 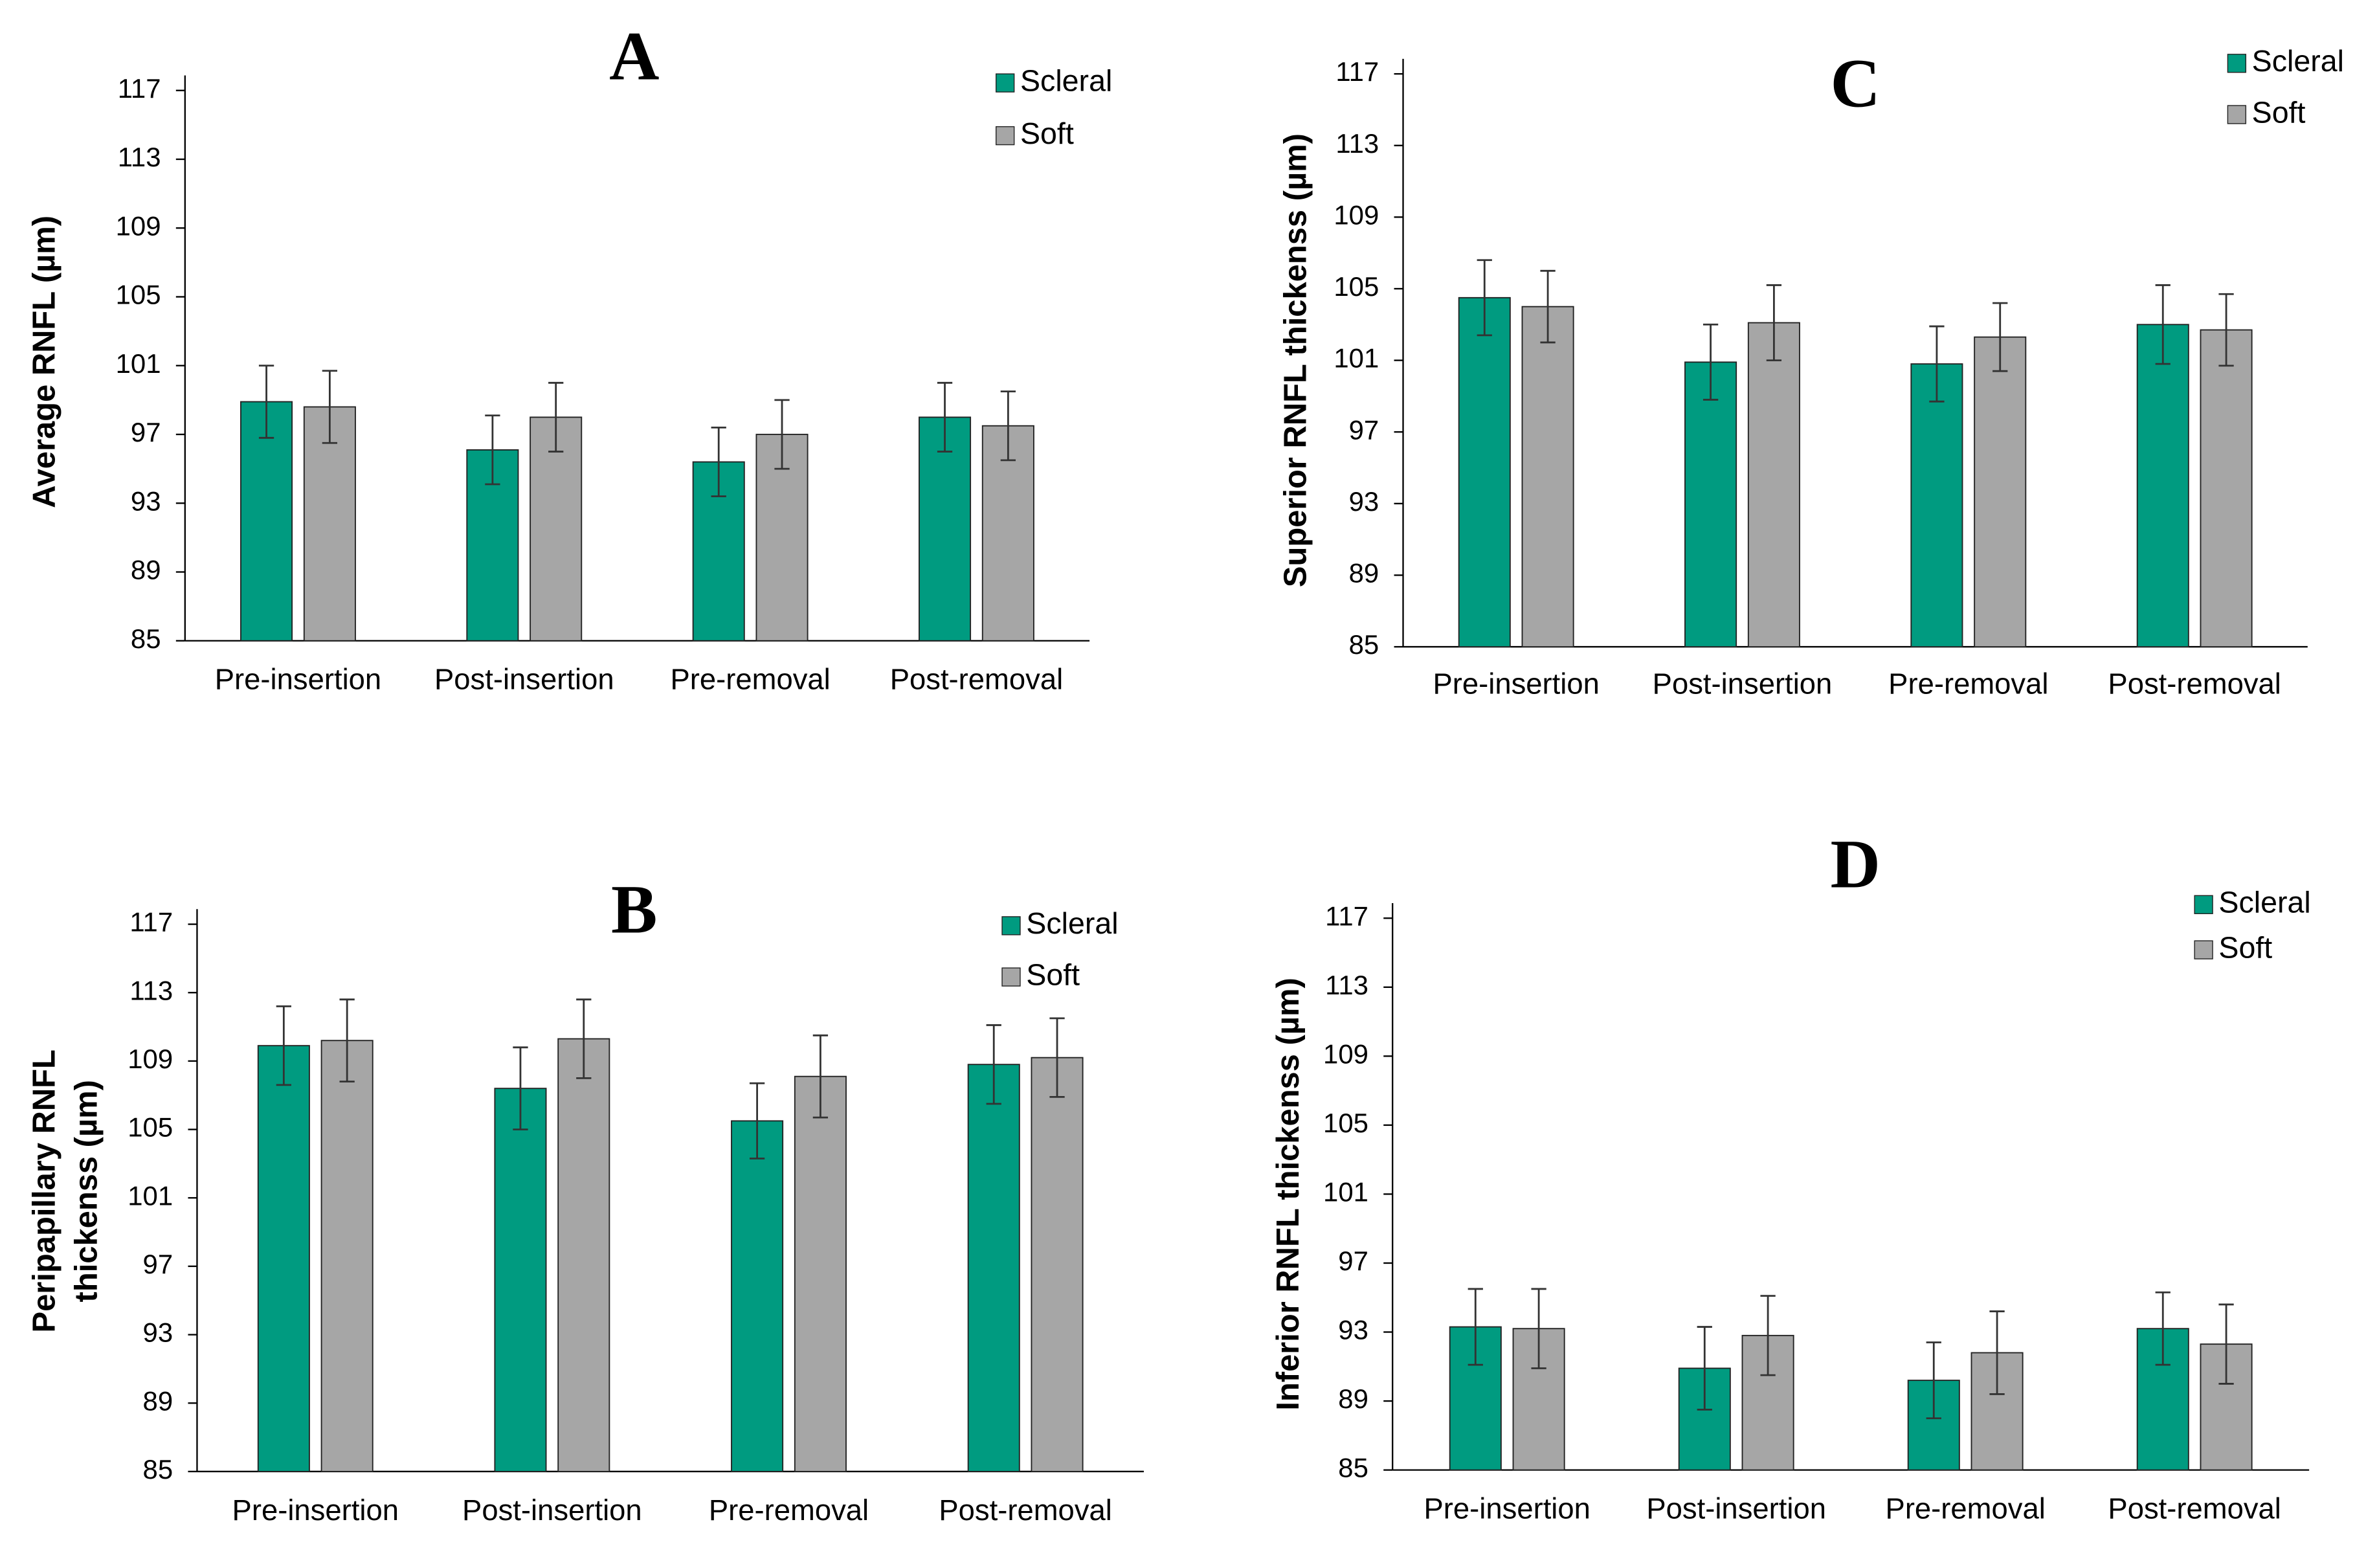 I want to click on y-axis-label: Inferior RNFL thickenss (µm), so click(x=1288, y=1194).